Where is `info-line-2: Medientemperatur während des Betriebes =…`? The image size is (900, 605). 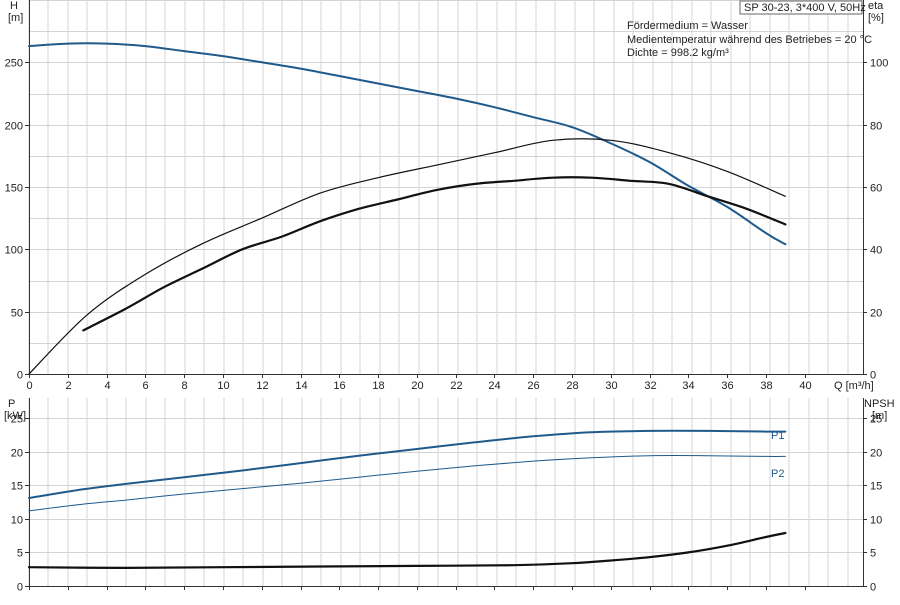
info-line-2: Medientemperatur während des Betriebes =… is located at coordinates (749, 40).